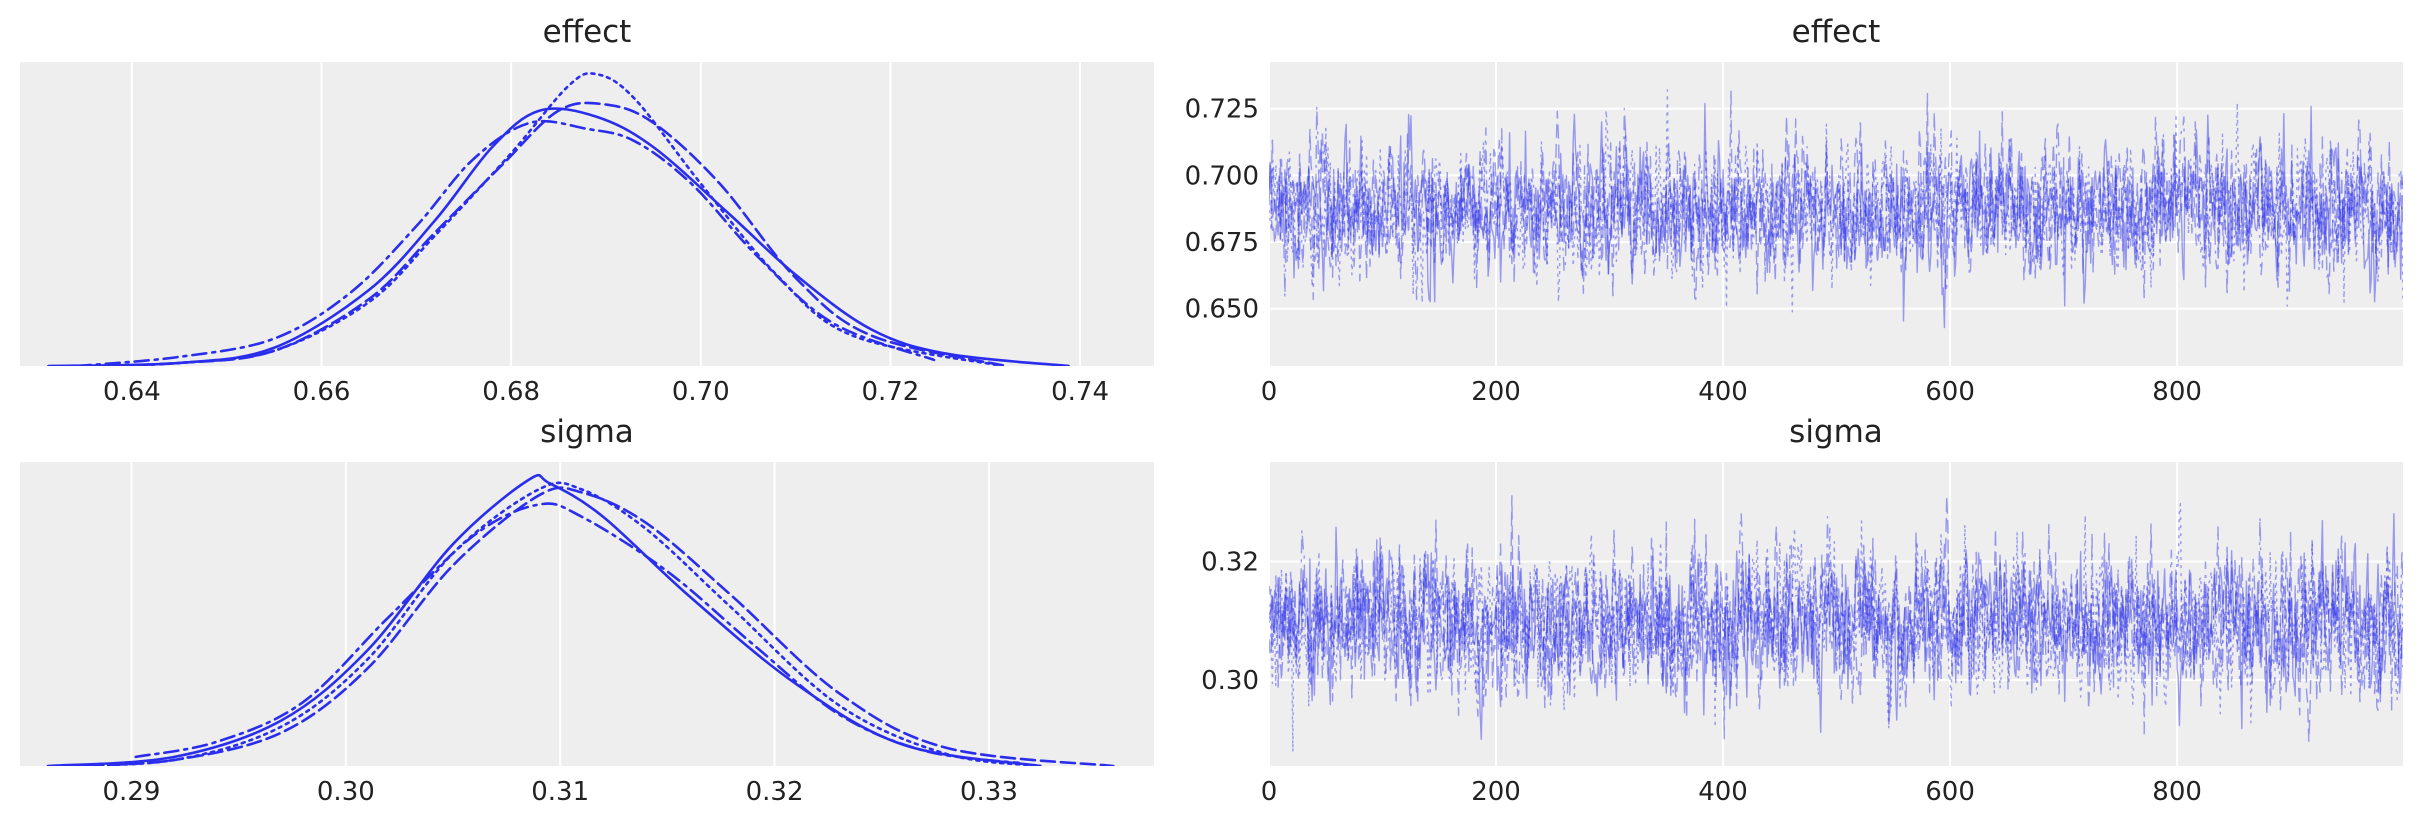 The height and width of the screenshot is (823, 2423). What do you see at coordinates (587, 32) in the screenshot?
I see `effect-kde-title: effect` at bounding box center [587, 32].